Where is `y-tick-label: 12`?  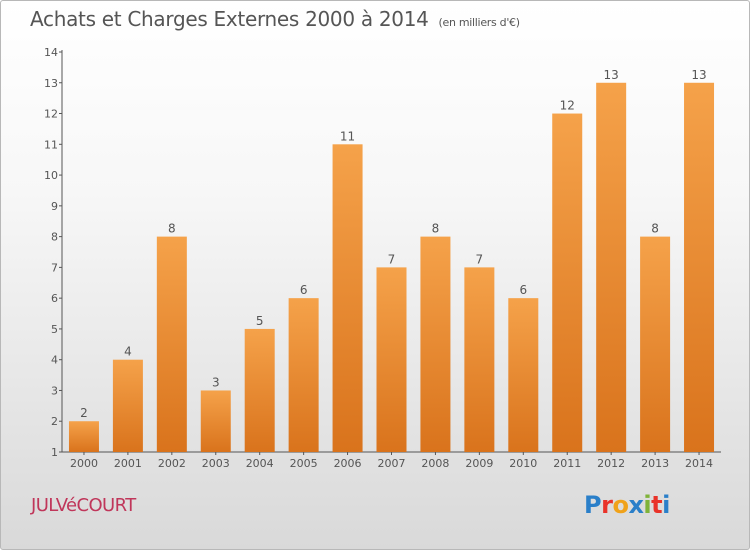 y-tick-label: 12 is located at coordinates (51, 114).